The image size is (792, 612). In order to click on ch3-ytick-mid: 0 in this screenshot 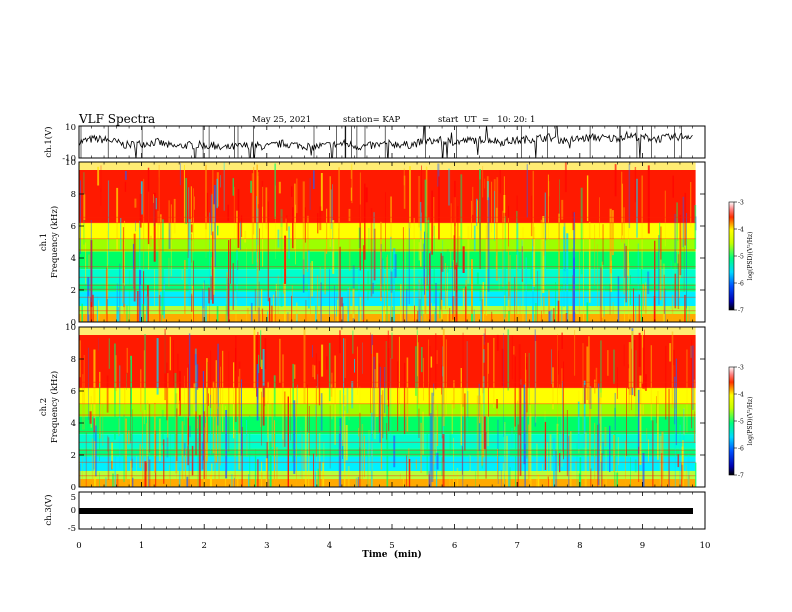, I will do `click(73, 511)`.